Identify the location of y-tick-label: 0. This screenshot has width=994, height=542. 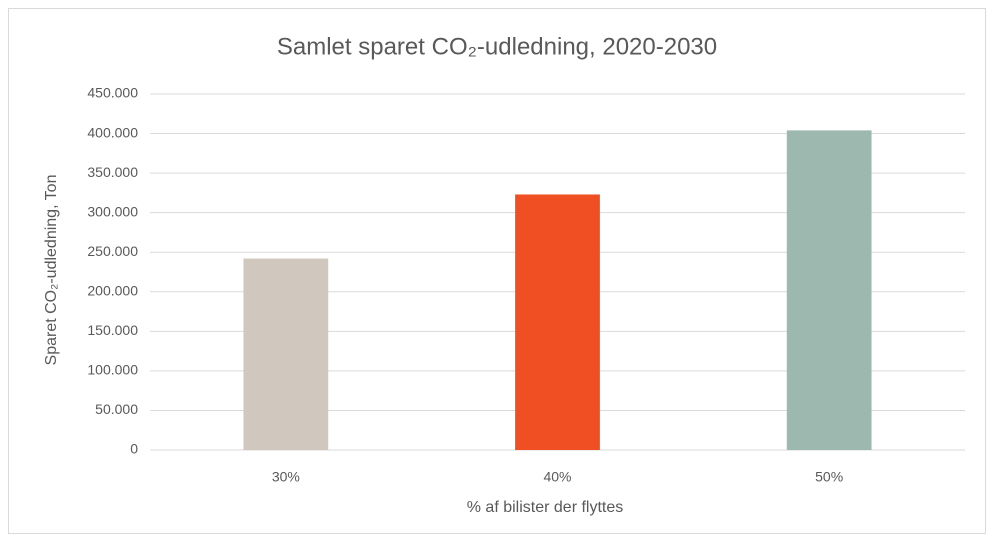
(134, 449).